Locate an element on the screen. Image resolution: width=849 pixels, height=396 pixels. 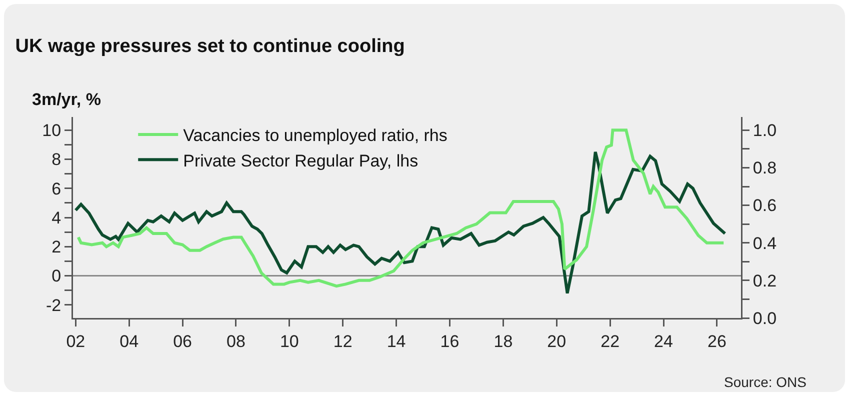
x-tick-label: 02 is located at coordinates (76, 341).